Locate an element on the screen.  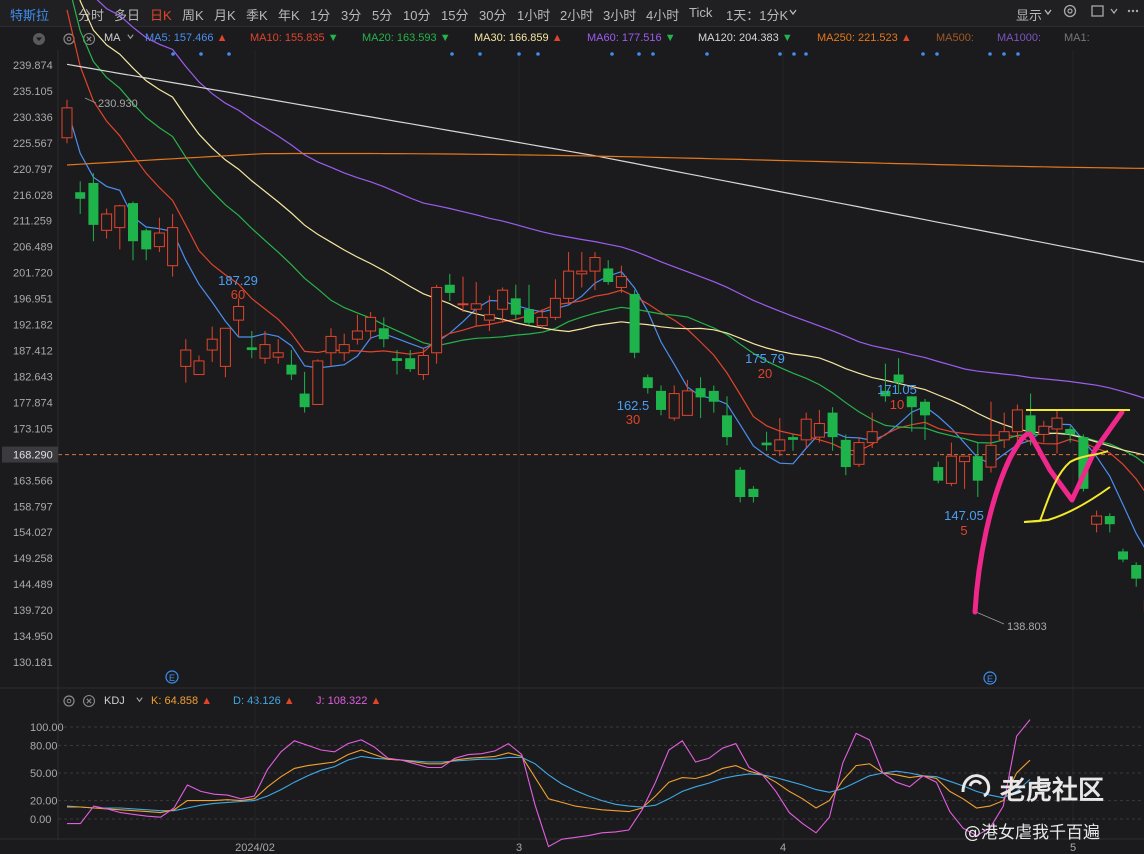
kdj-settings-icon is located at coordinates (69, 701).